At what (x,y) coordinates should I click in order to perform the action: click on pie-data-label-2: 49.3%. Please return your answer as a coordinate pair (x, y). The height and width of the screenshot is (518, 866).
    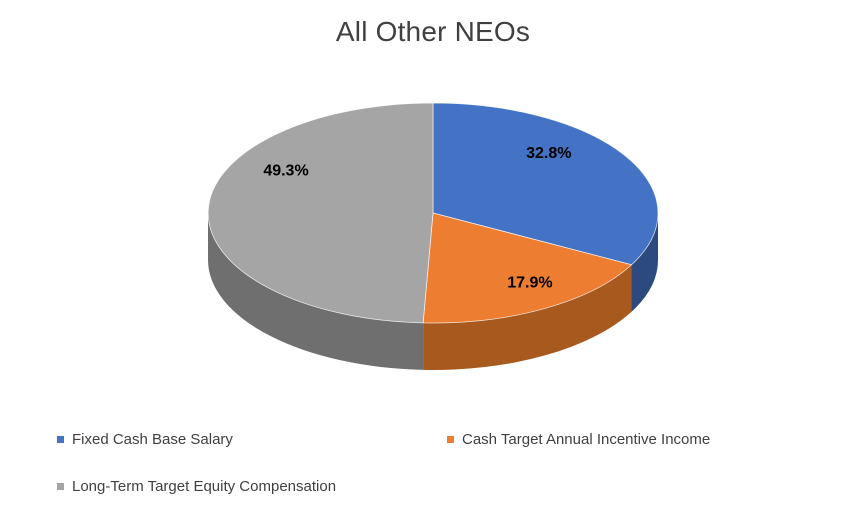
    Looking at the image, I should click on (285, 171).